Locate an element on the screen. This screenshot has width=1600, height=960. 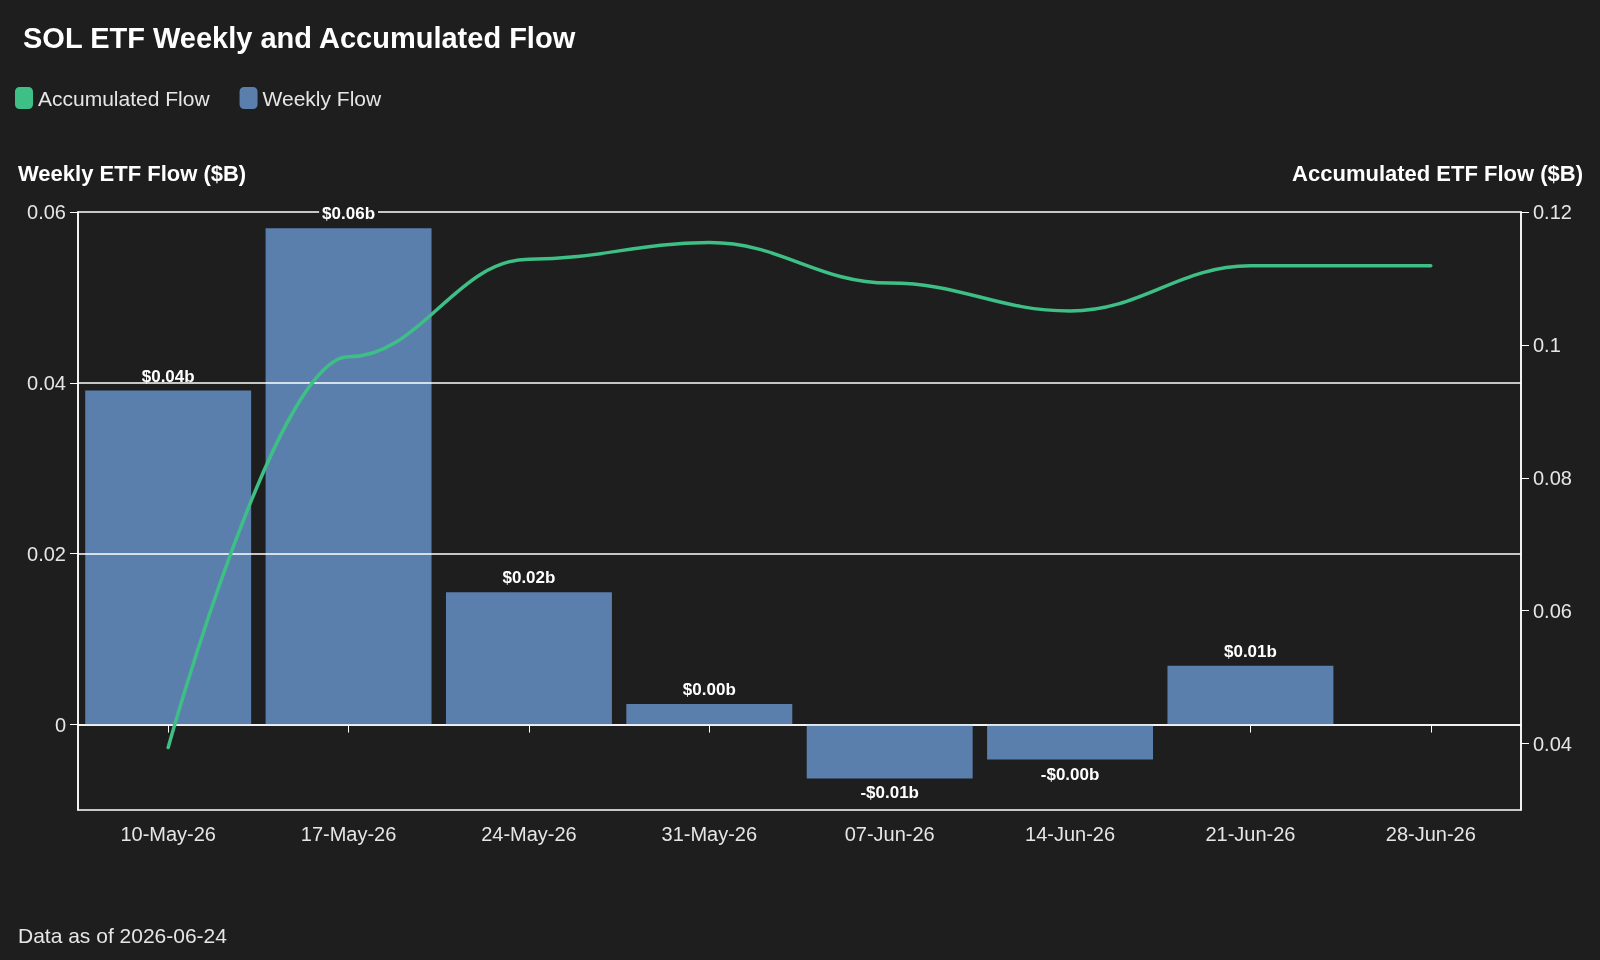
text: Data as of 2026-06-24 is located at coordinates (123, 935).